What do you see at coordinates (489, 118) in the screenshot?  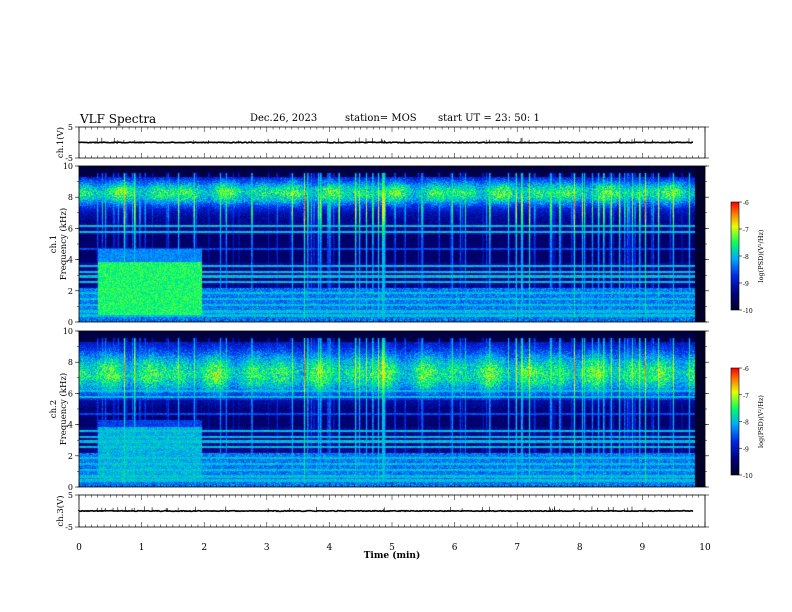 I see `start-time-label: start UT = 23: 50: 1` at bounding box center [489, 118].